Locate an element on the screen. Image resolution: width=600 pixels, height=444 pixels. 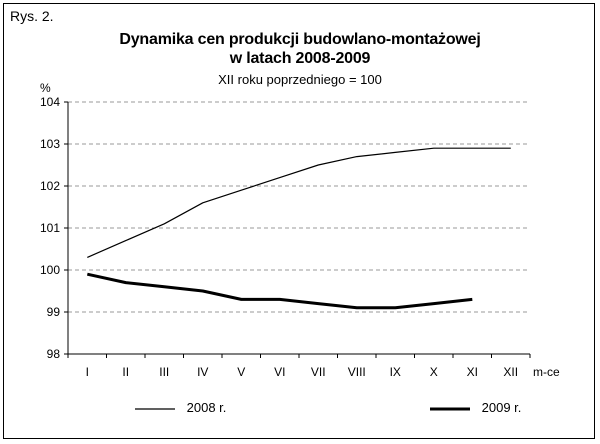
legend-2009: 2009 r. is located at coordinates (475, 407).